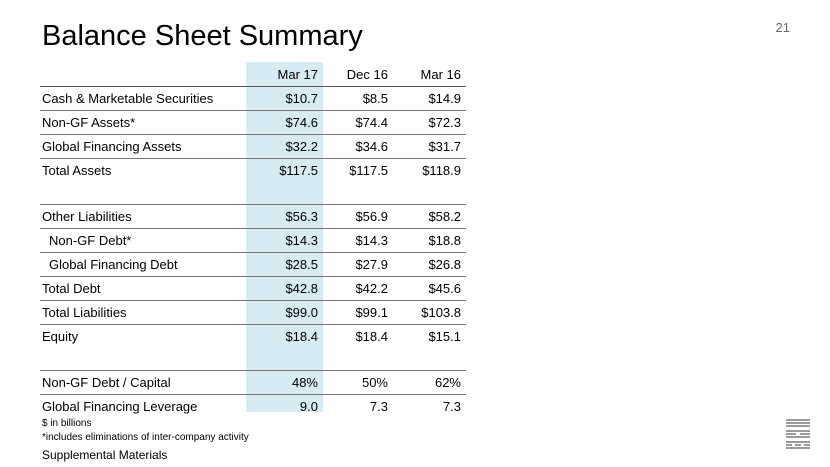  I want to click on row-label: Global Financing Leverage, so click(120, 406).